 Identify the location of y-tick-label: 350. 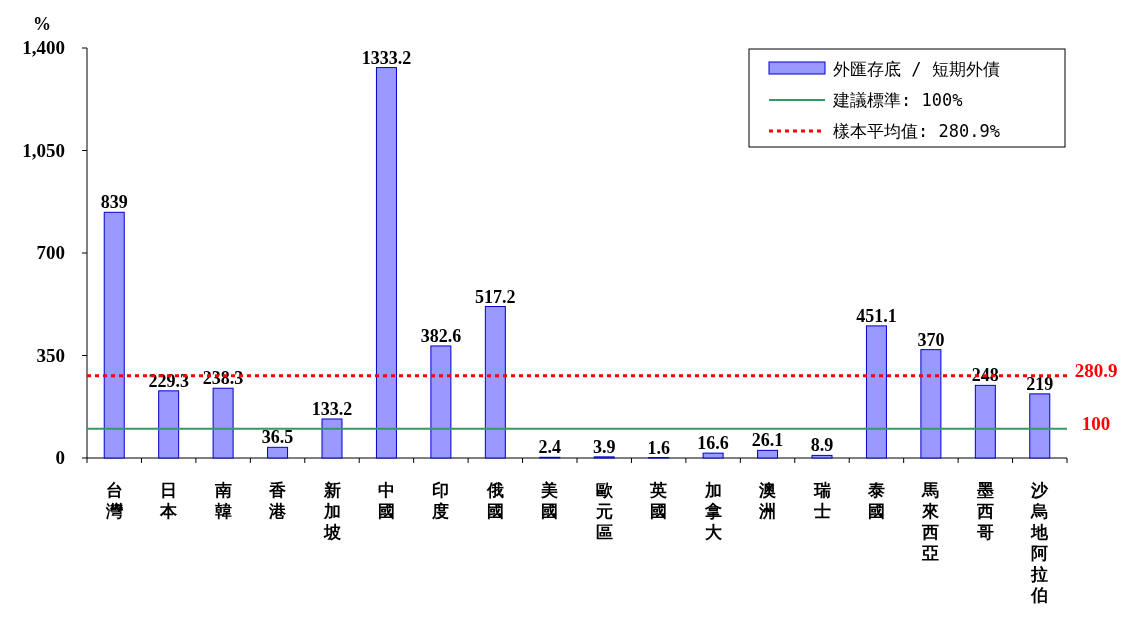
(50, 355).